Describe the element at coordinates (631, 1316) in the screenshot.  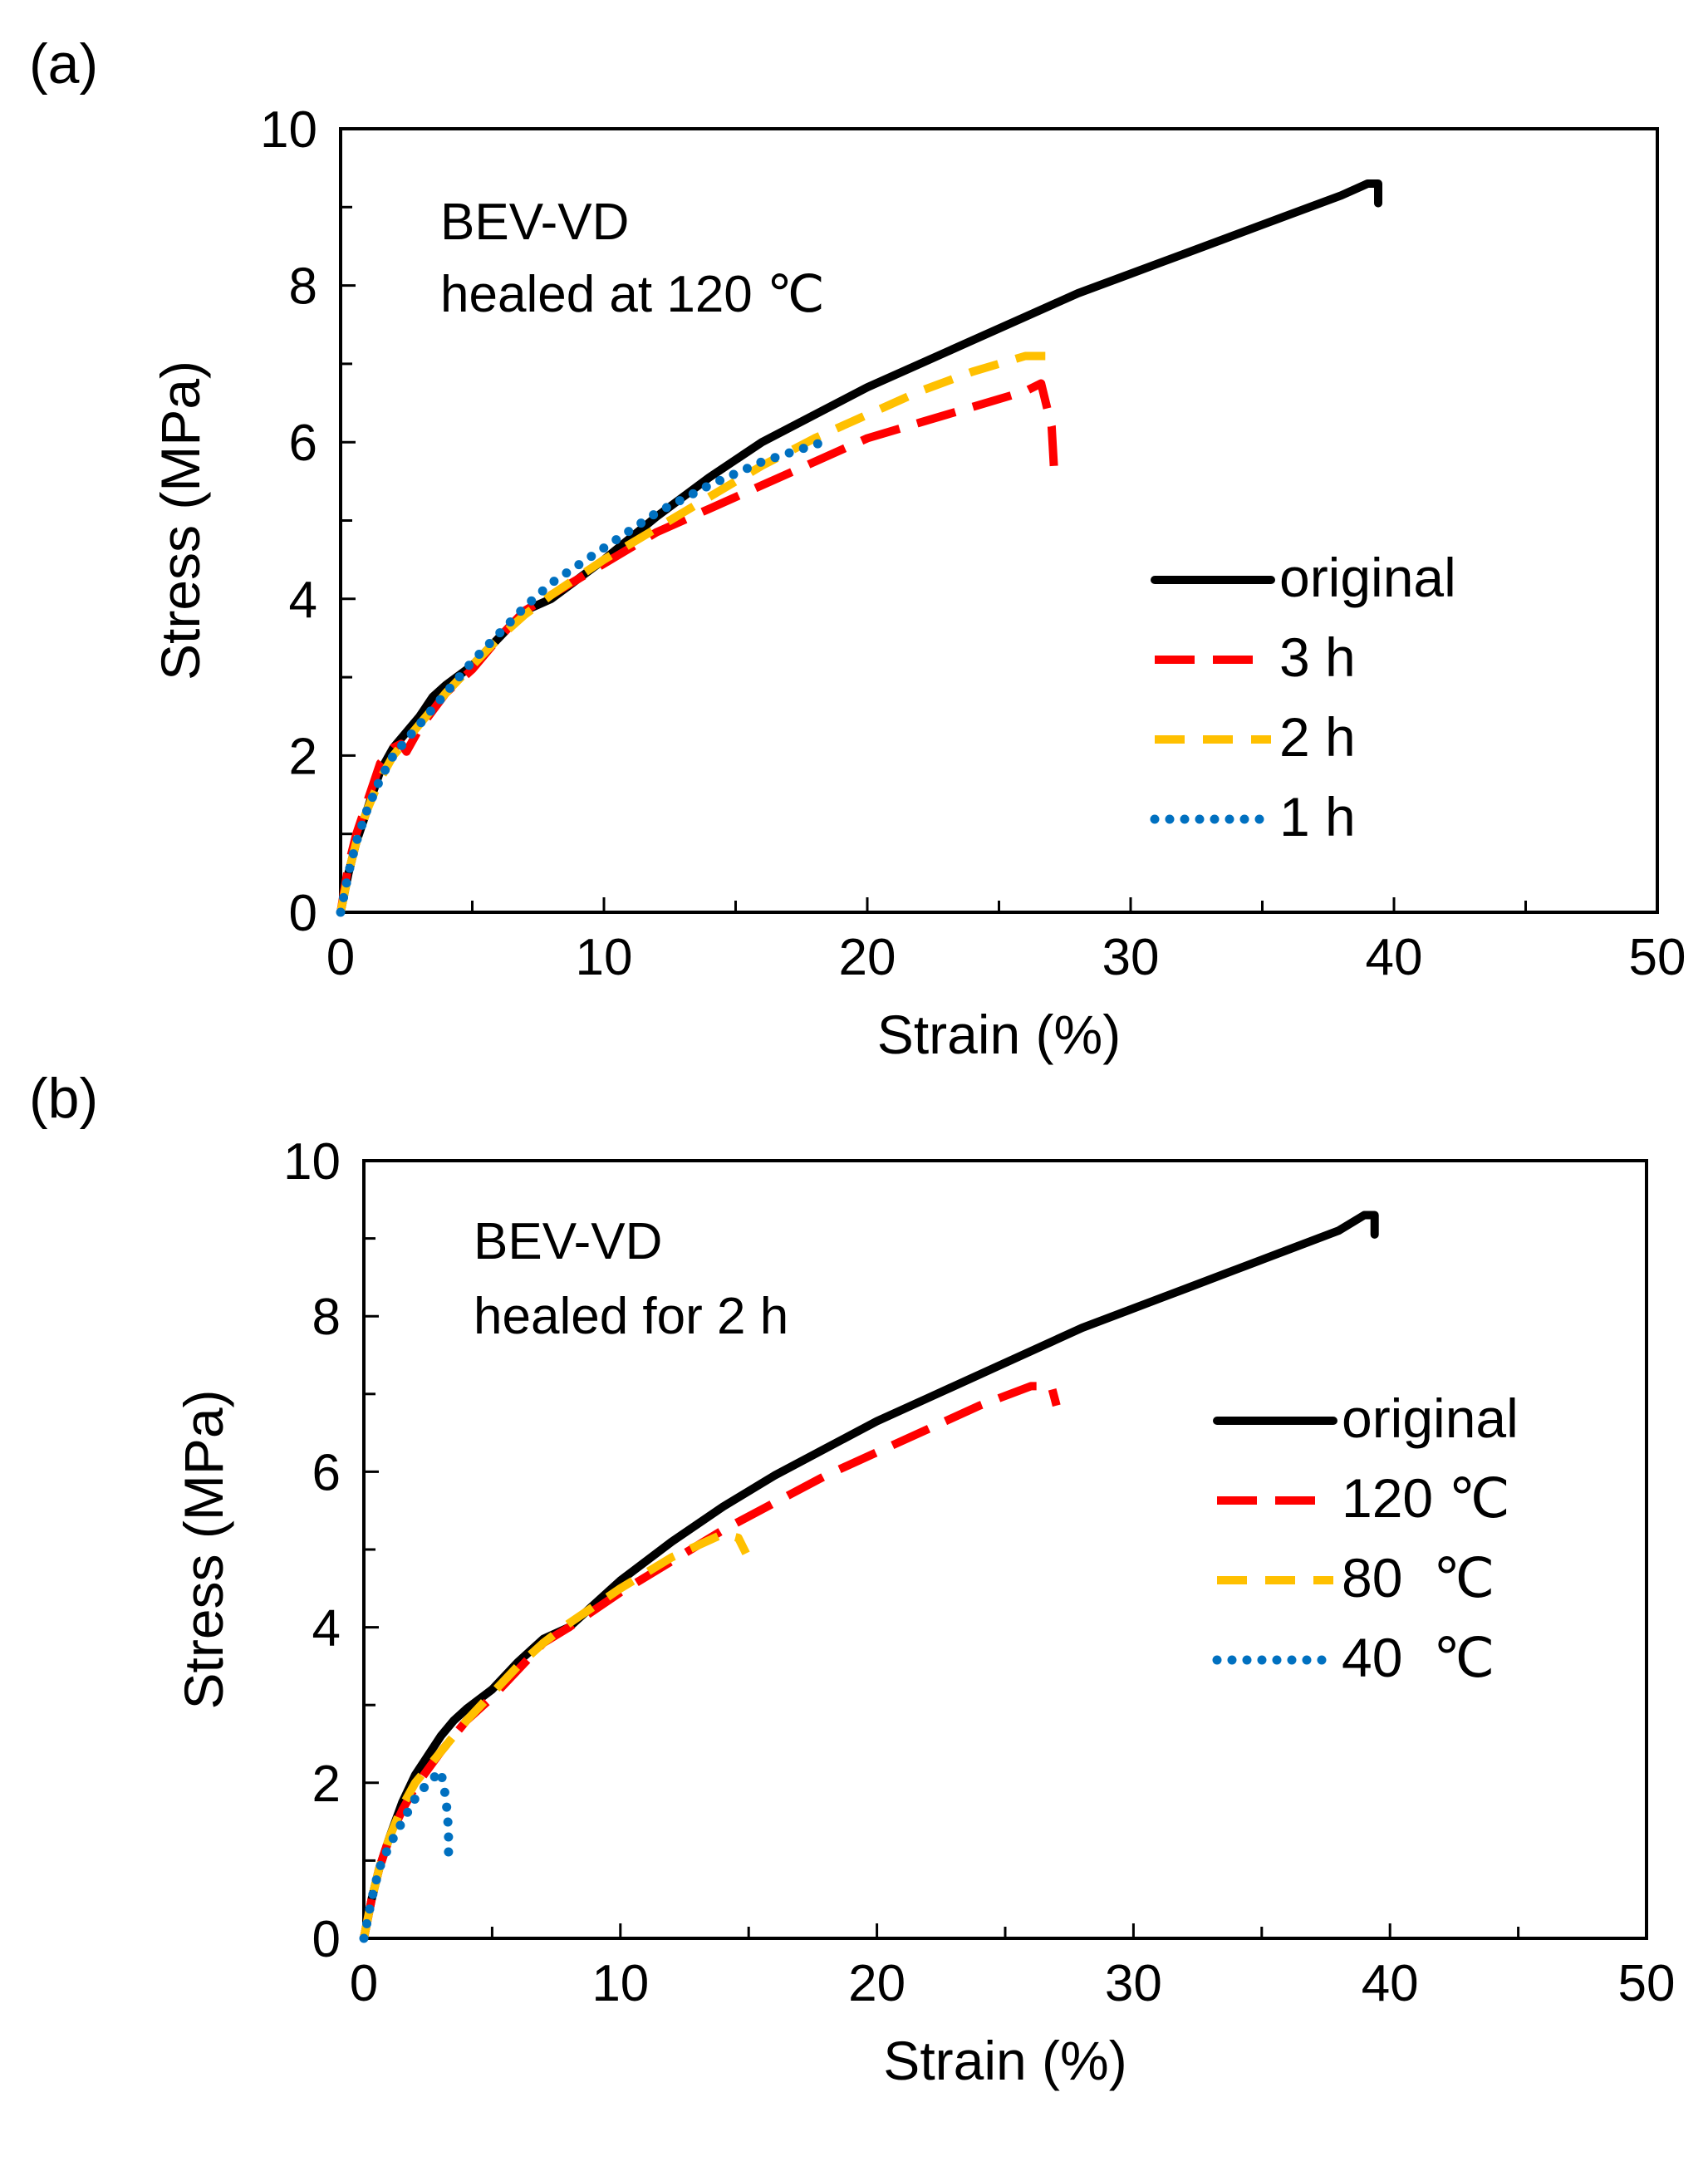
I see `annotation-text: healed for 2 h` at that location.